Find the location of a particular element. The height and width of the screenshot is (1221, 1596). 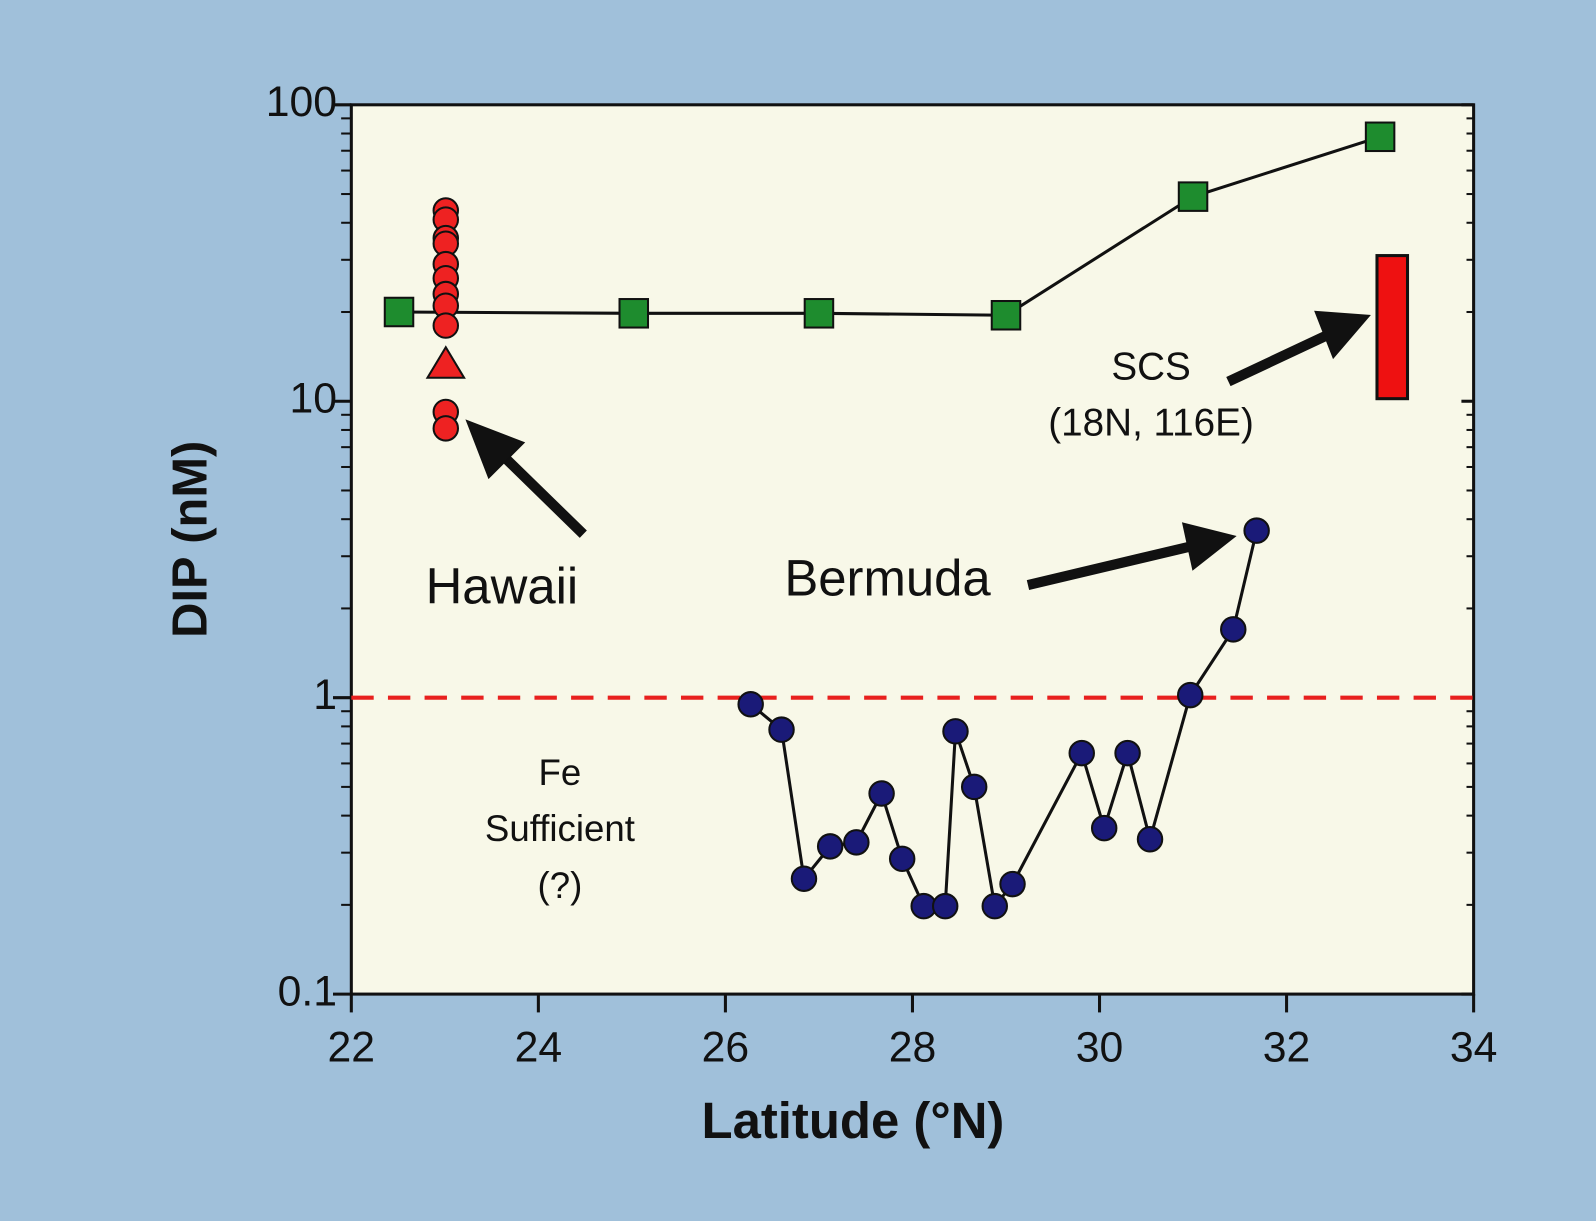

series-line is located at coordinates (890, 226).